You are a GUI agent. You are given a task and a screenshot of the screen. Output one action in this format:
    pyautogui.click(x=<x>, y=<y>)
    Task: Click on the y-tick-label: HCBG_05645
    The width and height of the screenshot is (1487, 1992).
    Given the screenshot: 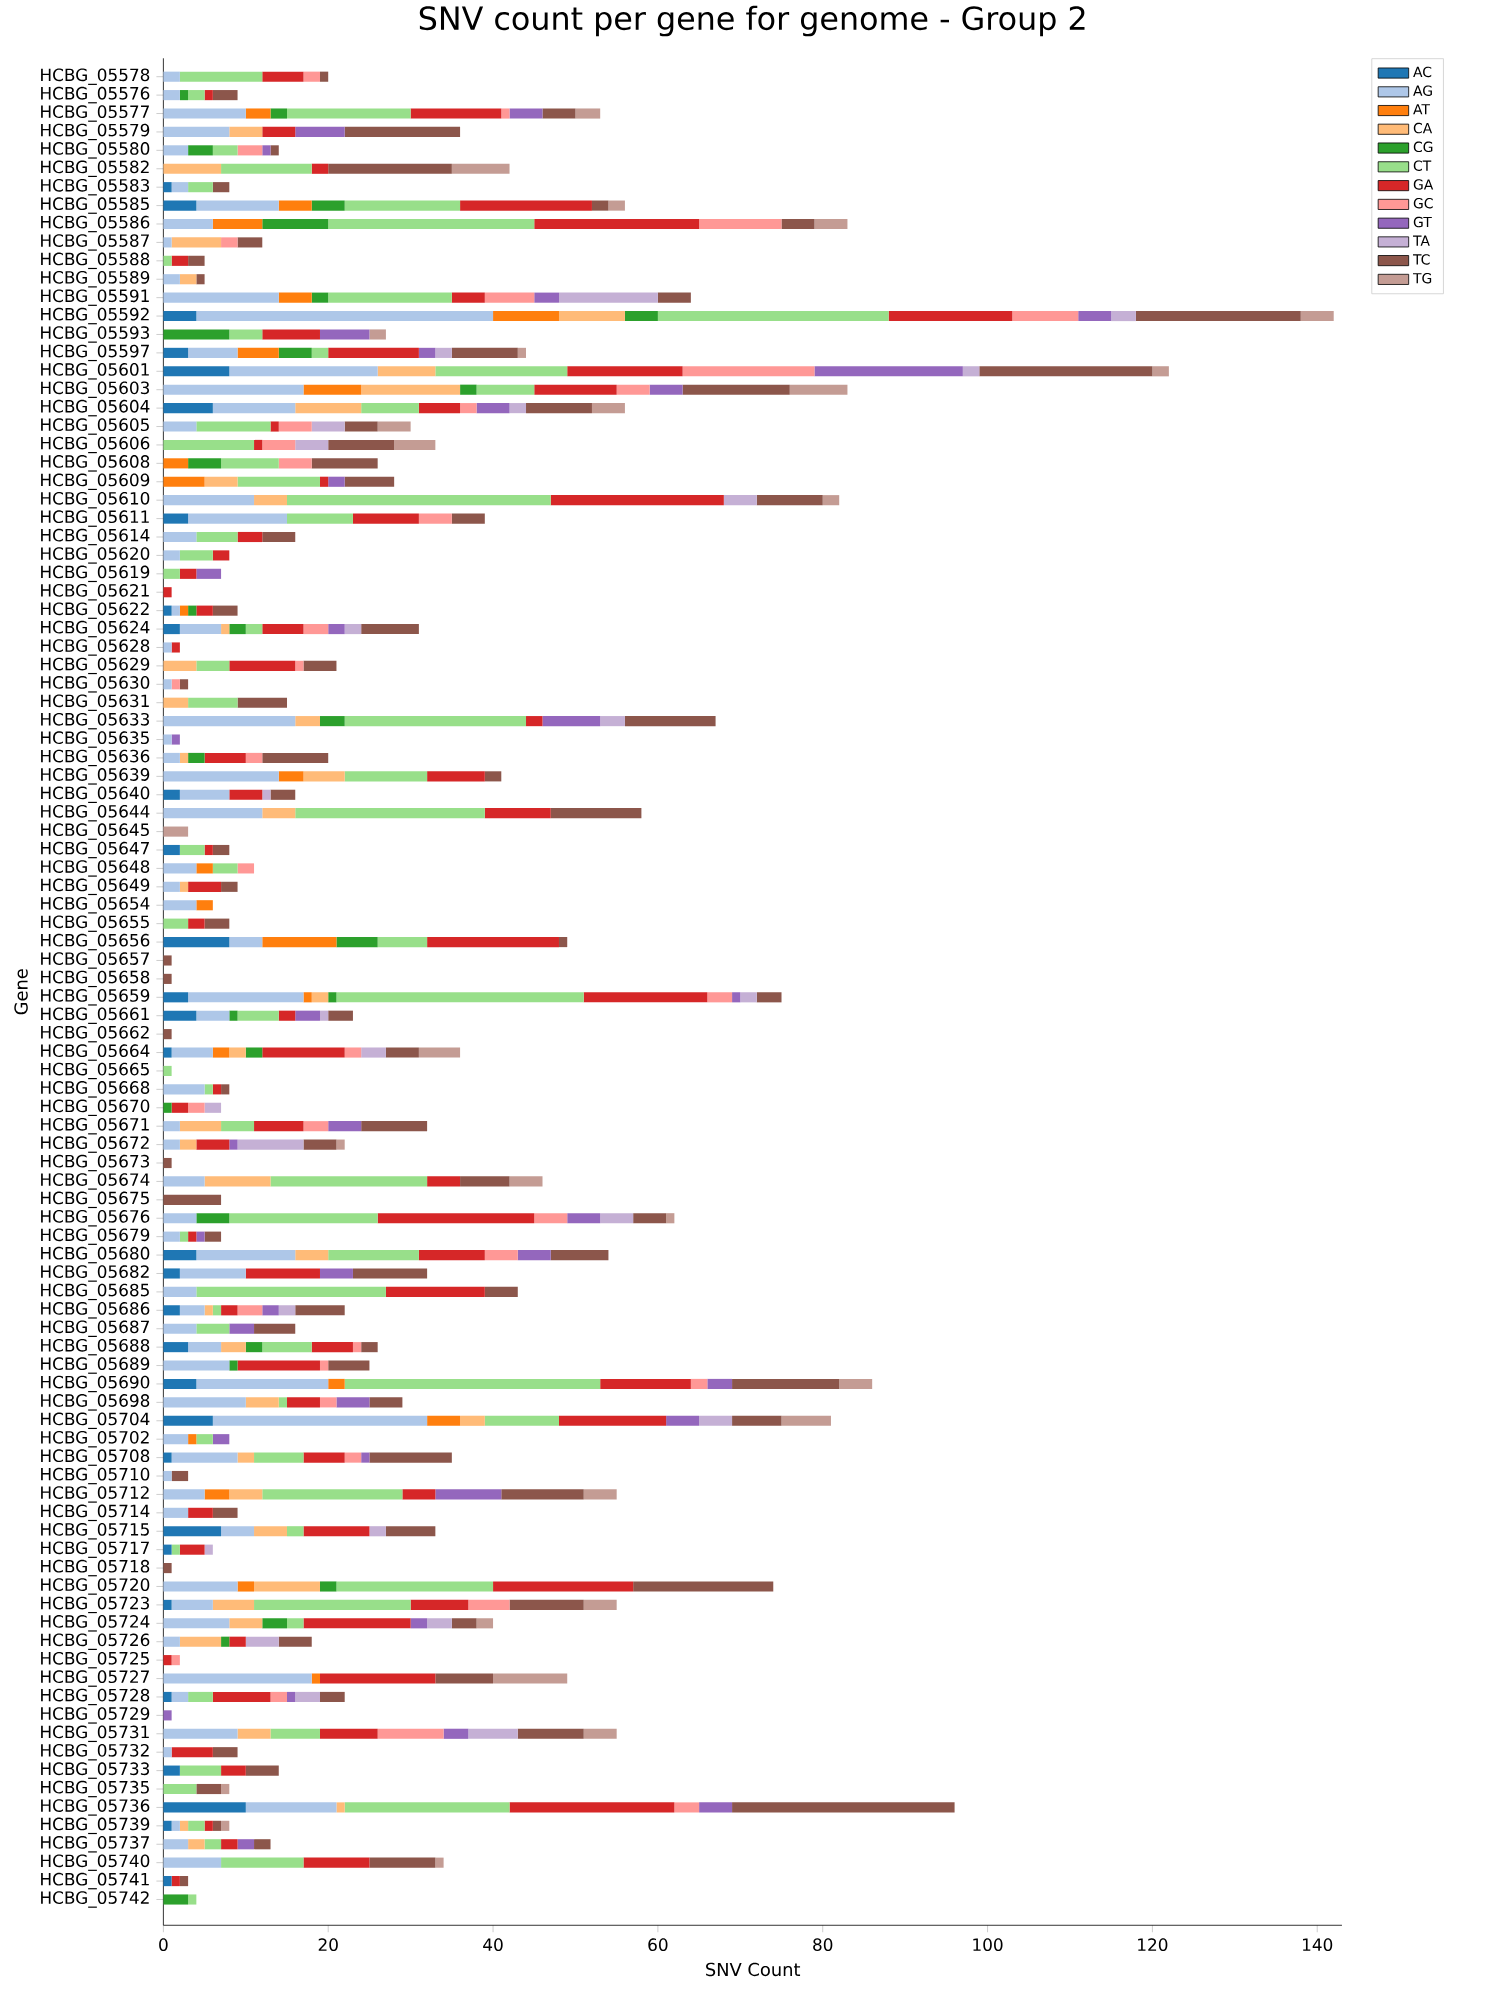 What is the action you would take?
    pyautogui.click(x=94, y=831)
    